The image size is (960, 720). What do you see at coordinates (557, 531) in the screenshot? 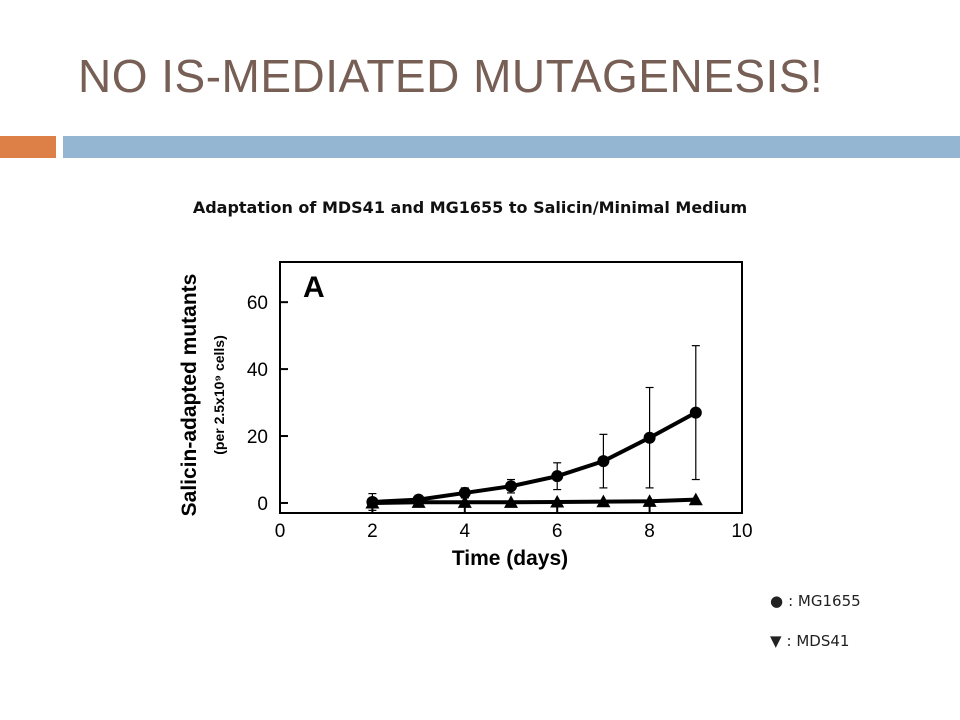
I see `x-tick-label: 6` at bounding box center [557, 531].